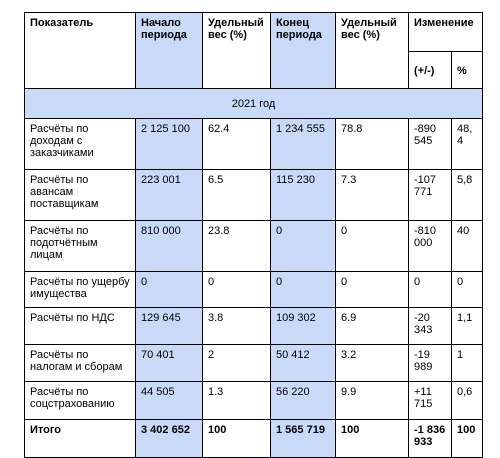 This screenshot has width=500, height=458. Describe the element at coordinates (237, 439) in the screenshot. I see `cell-share-start: 100` at that location.